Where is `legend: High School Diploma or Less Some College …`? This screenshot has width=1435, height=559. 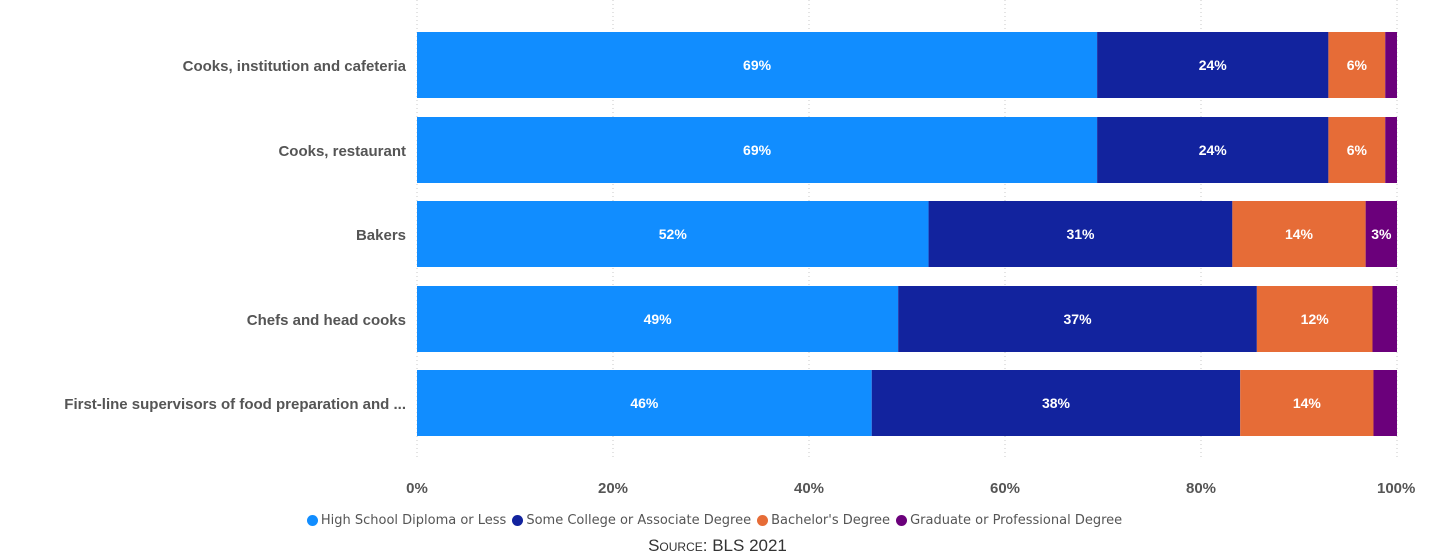
legend: High School Diploma or Less Some College … is located at coordinates (717, 520).